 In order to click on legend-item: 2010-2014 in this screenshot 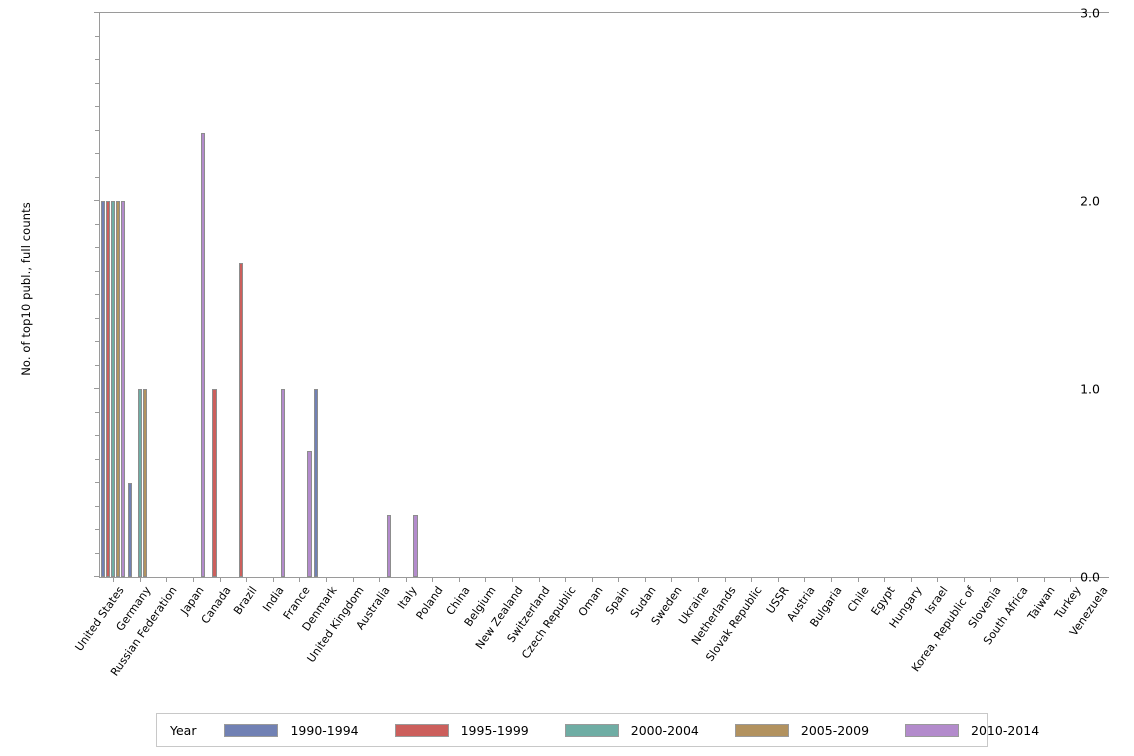, I will do `click(972, 730)`.